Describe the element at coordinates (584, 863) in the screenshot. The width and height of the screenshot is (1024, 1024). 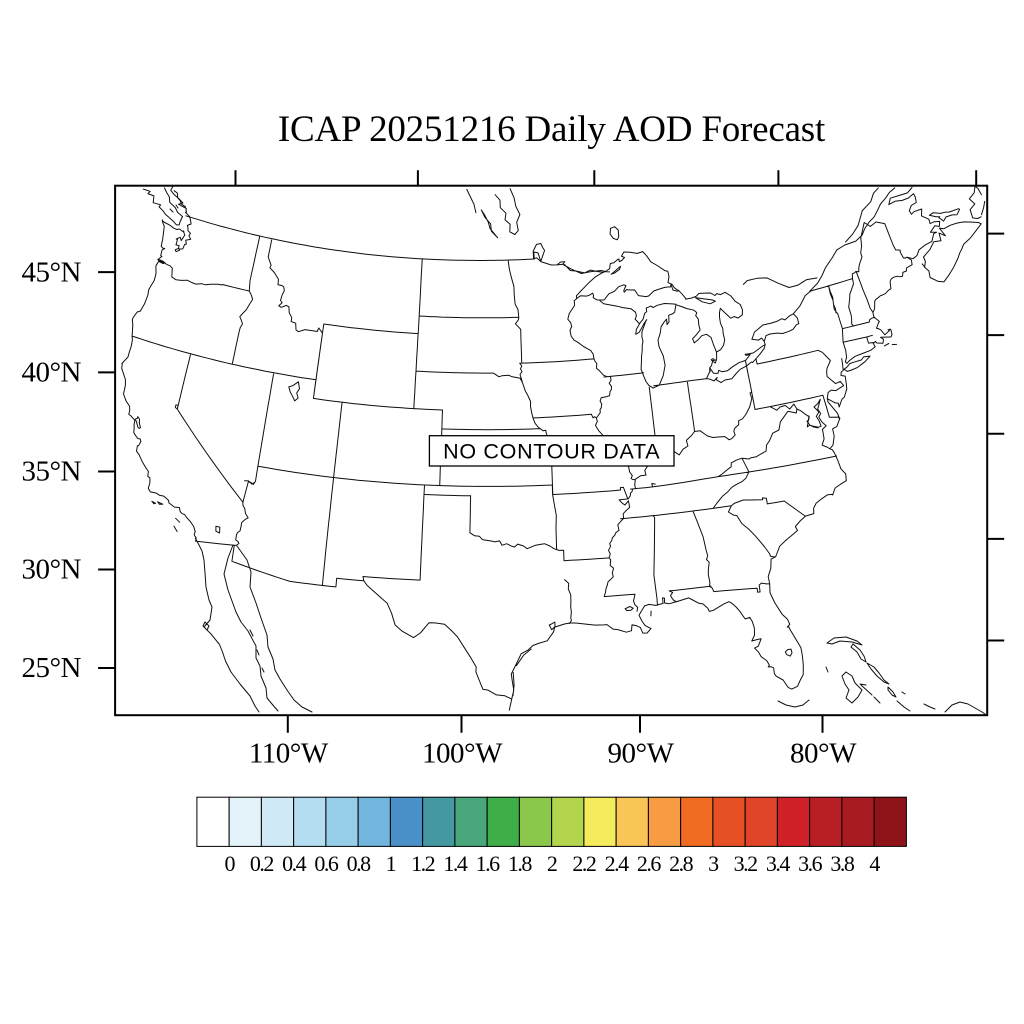
I see `svg-text: 2.2` at that location.